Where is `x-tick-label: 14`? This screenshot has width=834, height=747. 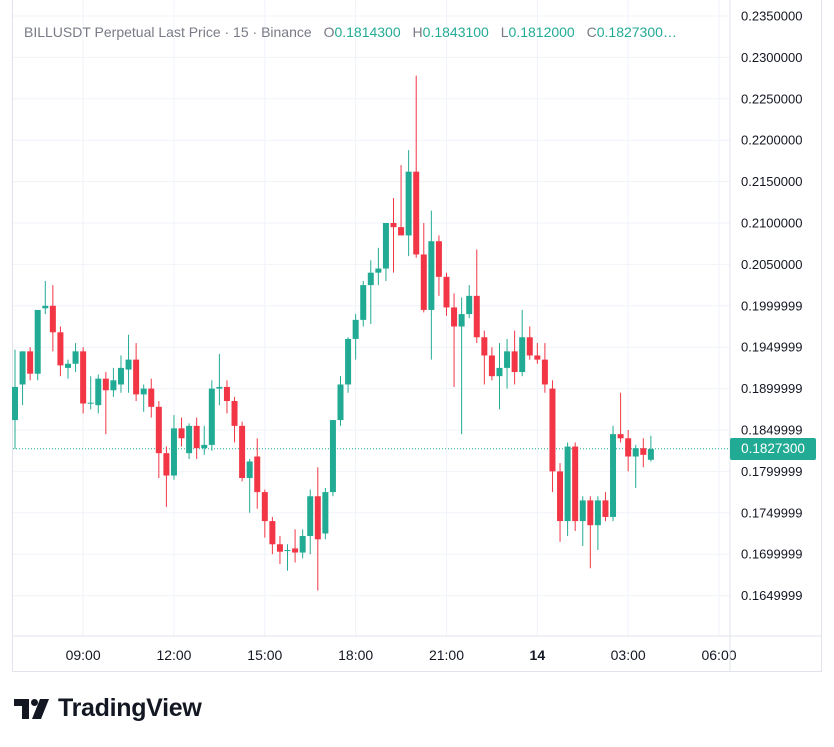 x-tick-label: 14 is located at coordinates (538, 655).